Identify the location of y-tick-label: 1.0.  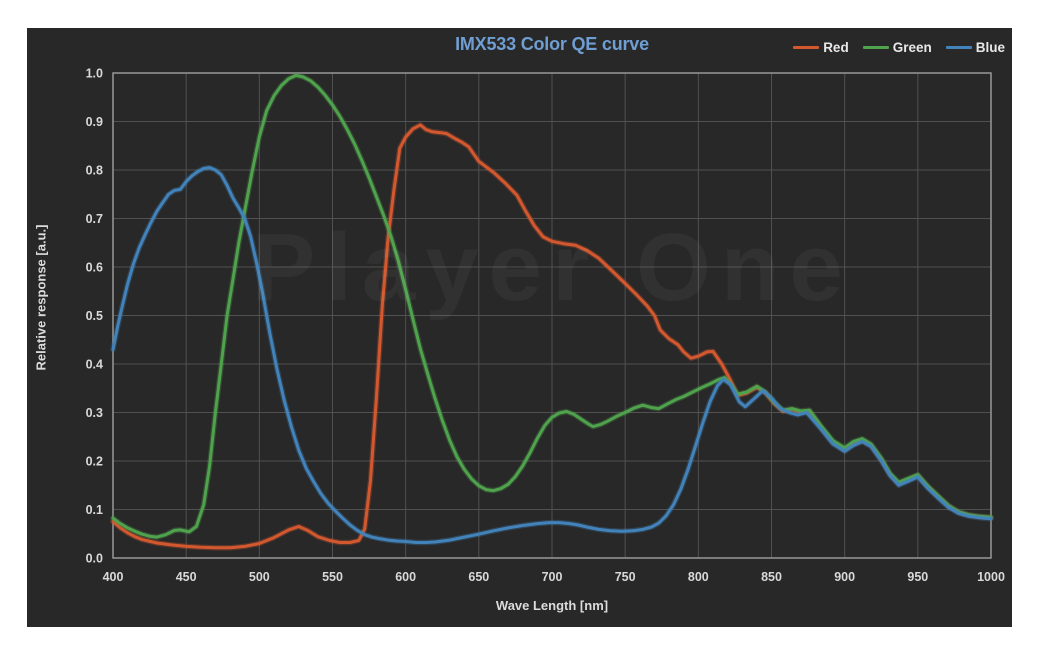
(94, 74).